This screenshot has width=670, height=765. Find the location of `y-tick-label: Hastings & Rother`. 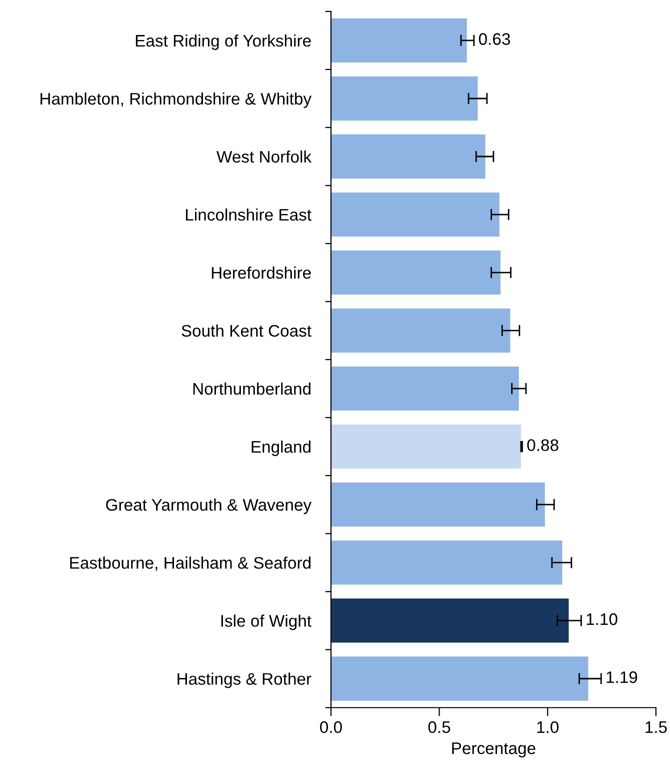

y-tick-label: Hastings & Rother is located at coordinates (245, 680).